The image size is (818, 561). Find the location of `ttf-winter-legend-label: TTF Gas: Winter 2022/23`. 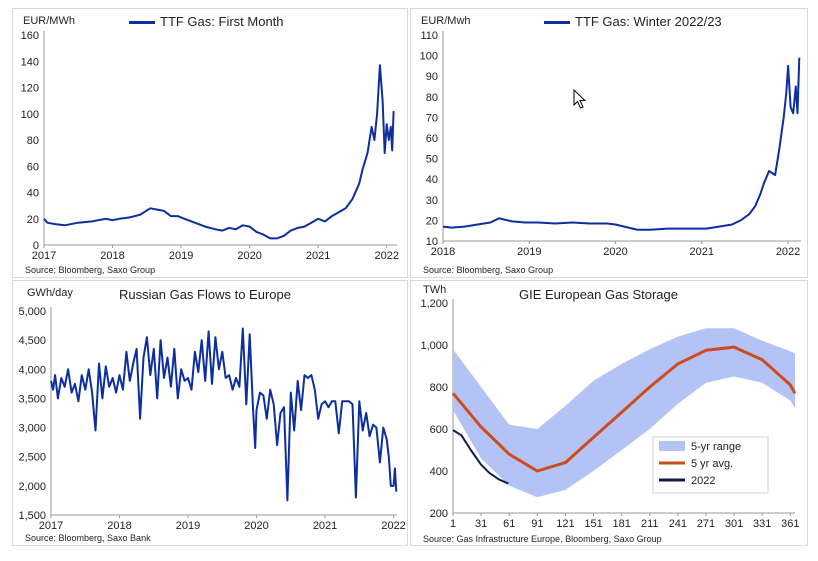

ttf-winter-legend-label: TTF Gas: Winter 2022/23 is located at coordinates (648, 21).